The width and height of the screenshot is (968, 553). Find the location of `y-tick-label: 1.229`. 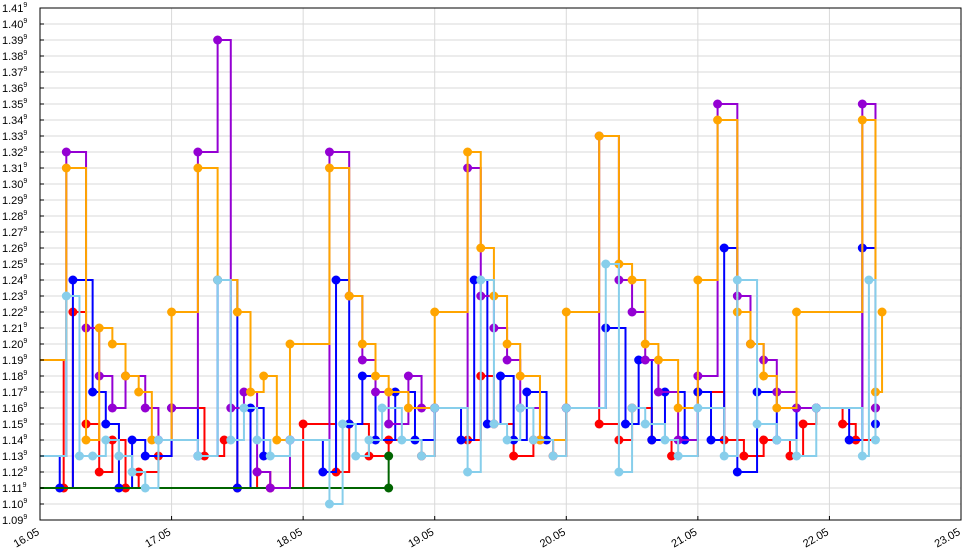

y-tick-label: 1.229 is located at coordinates (14, 312).